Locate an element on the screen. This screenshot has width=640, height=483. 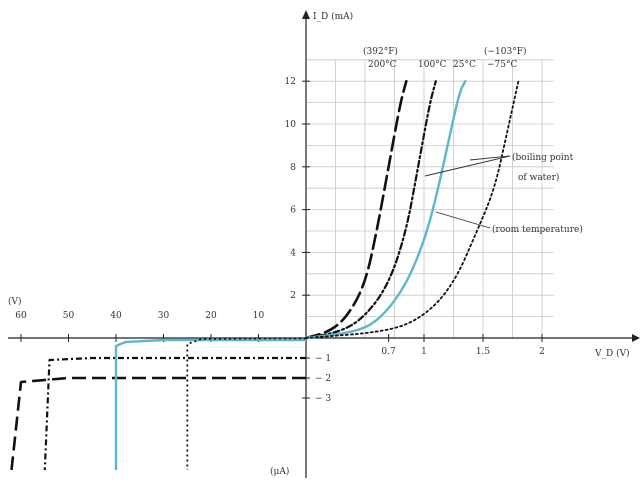
reverse-voltage-axis-label: (V) is located at coordinates (15, 301).